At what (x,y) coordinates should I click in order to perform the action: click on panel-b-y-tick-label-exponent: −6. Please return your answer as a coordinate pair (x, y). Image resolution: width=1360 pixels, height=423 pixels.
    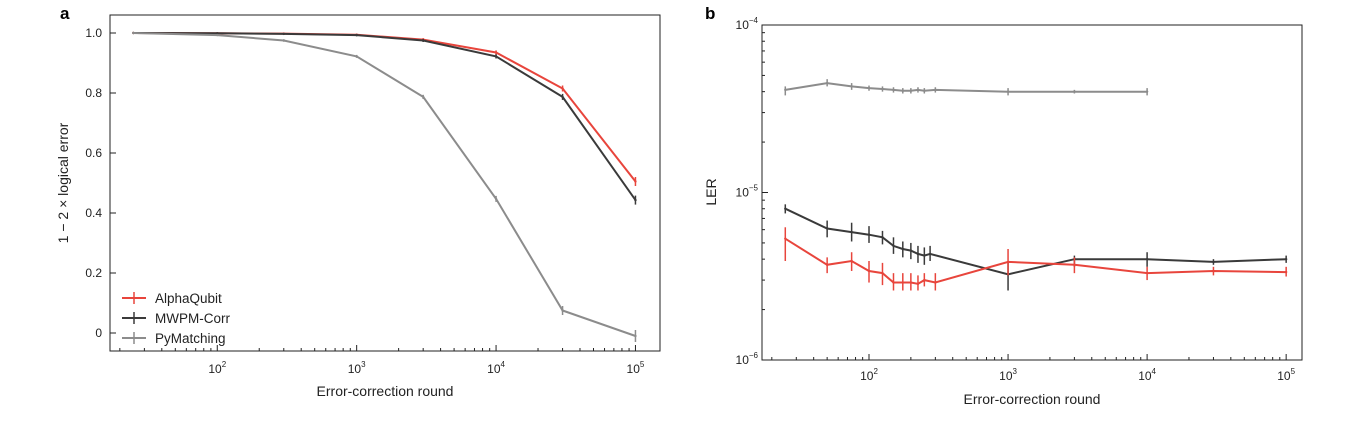
    Looking at the image, I should click on (754, 355).